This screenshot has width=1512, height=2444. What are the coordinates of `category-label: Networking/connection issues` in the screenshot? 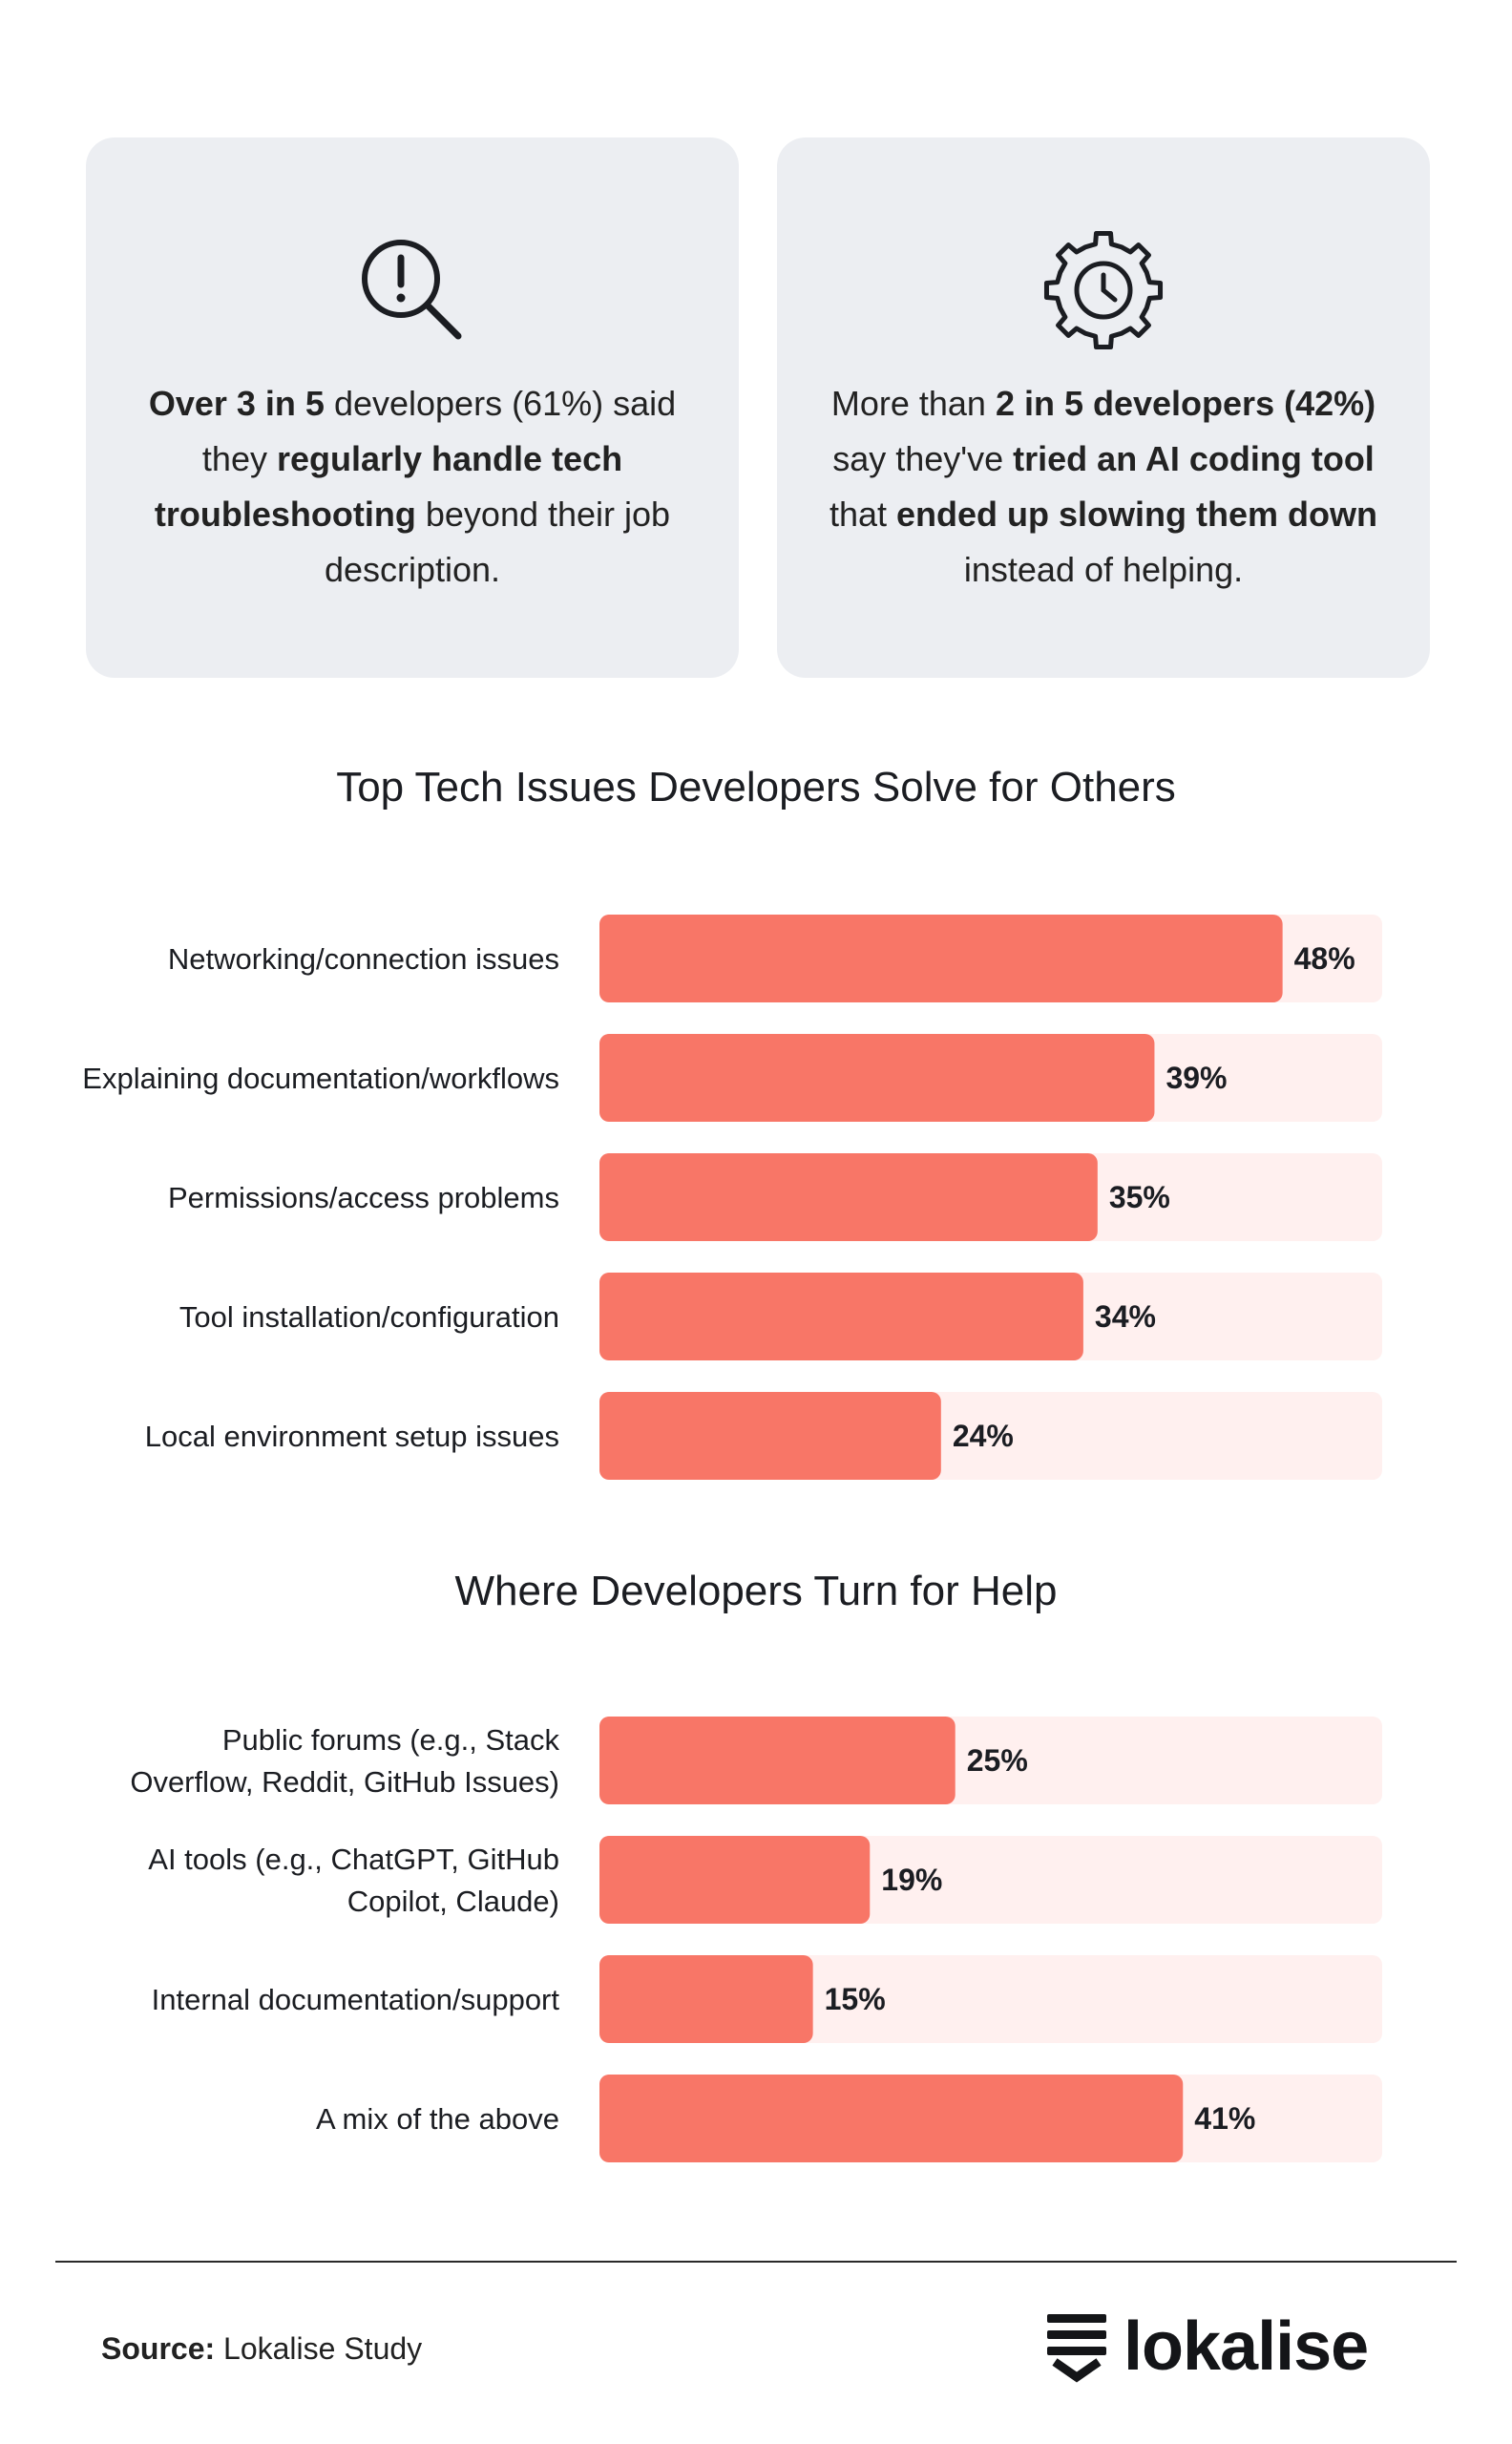 It's located at (364, 959).